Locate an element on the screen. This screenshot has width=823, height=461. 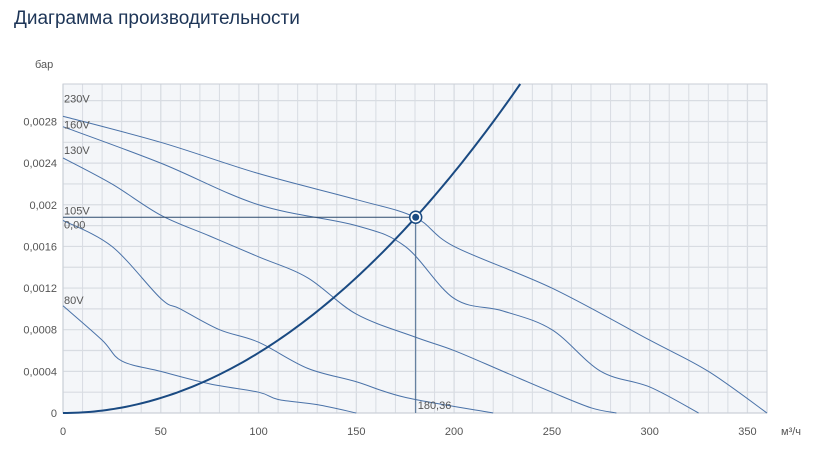
x-tick-label: 0 is located at coordinates (63, 432).